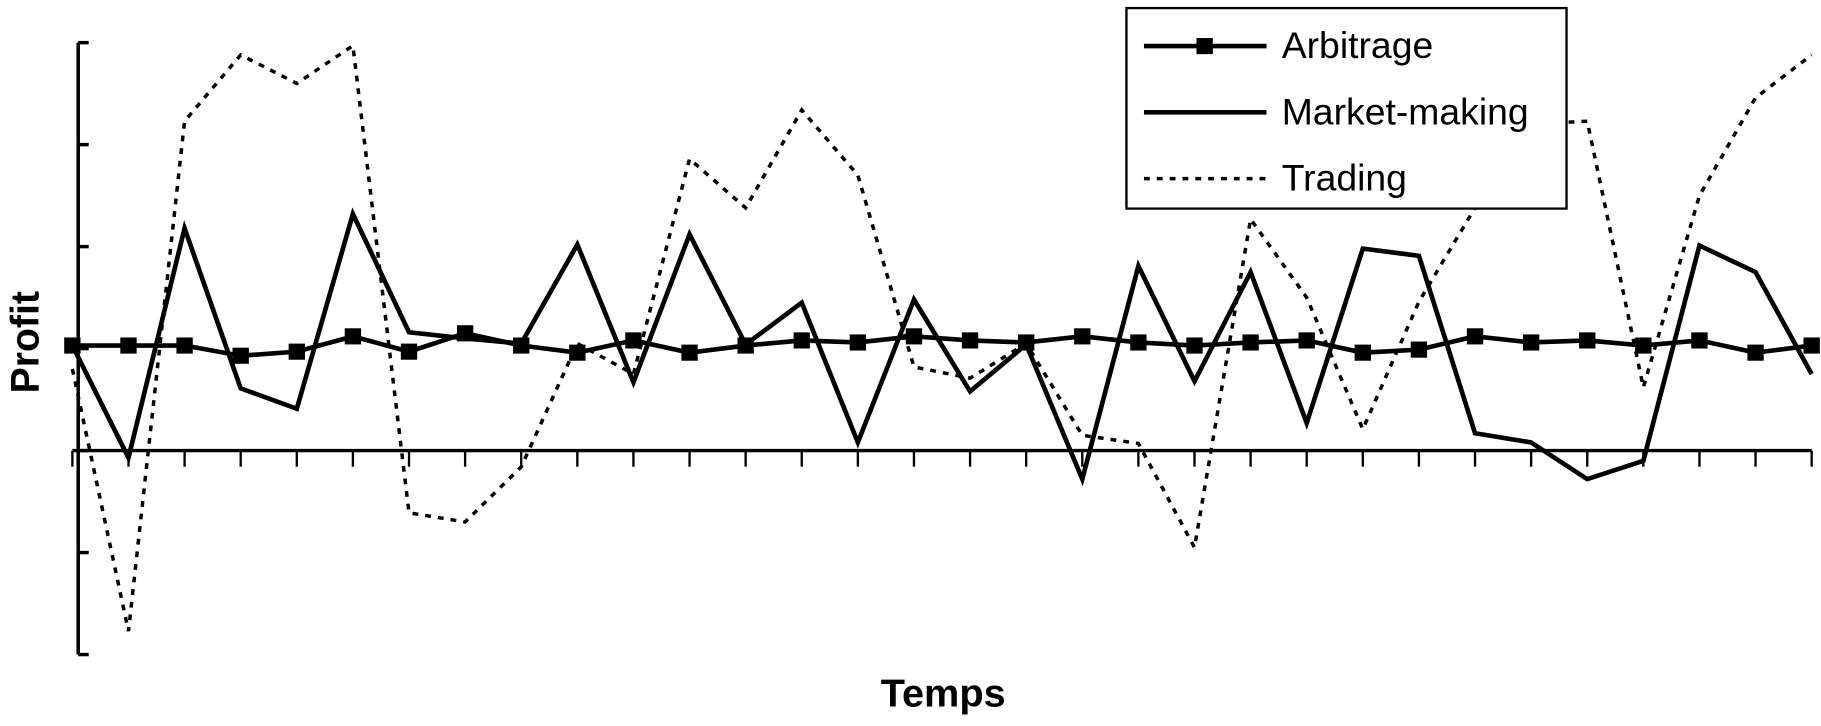 The width and height of the screenshot is (1821, 726). Describe the element at coordinates (943, 694) in the screenshot. I see `x-axis-label: Temps` at that location.